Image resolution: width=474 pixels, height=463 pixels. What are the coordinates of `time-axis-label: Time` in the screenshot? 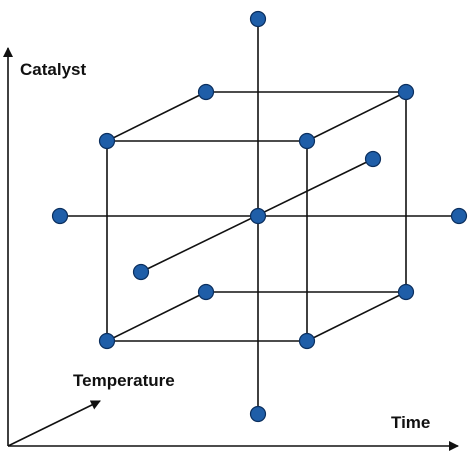 It's located at (410, 422).